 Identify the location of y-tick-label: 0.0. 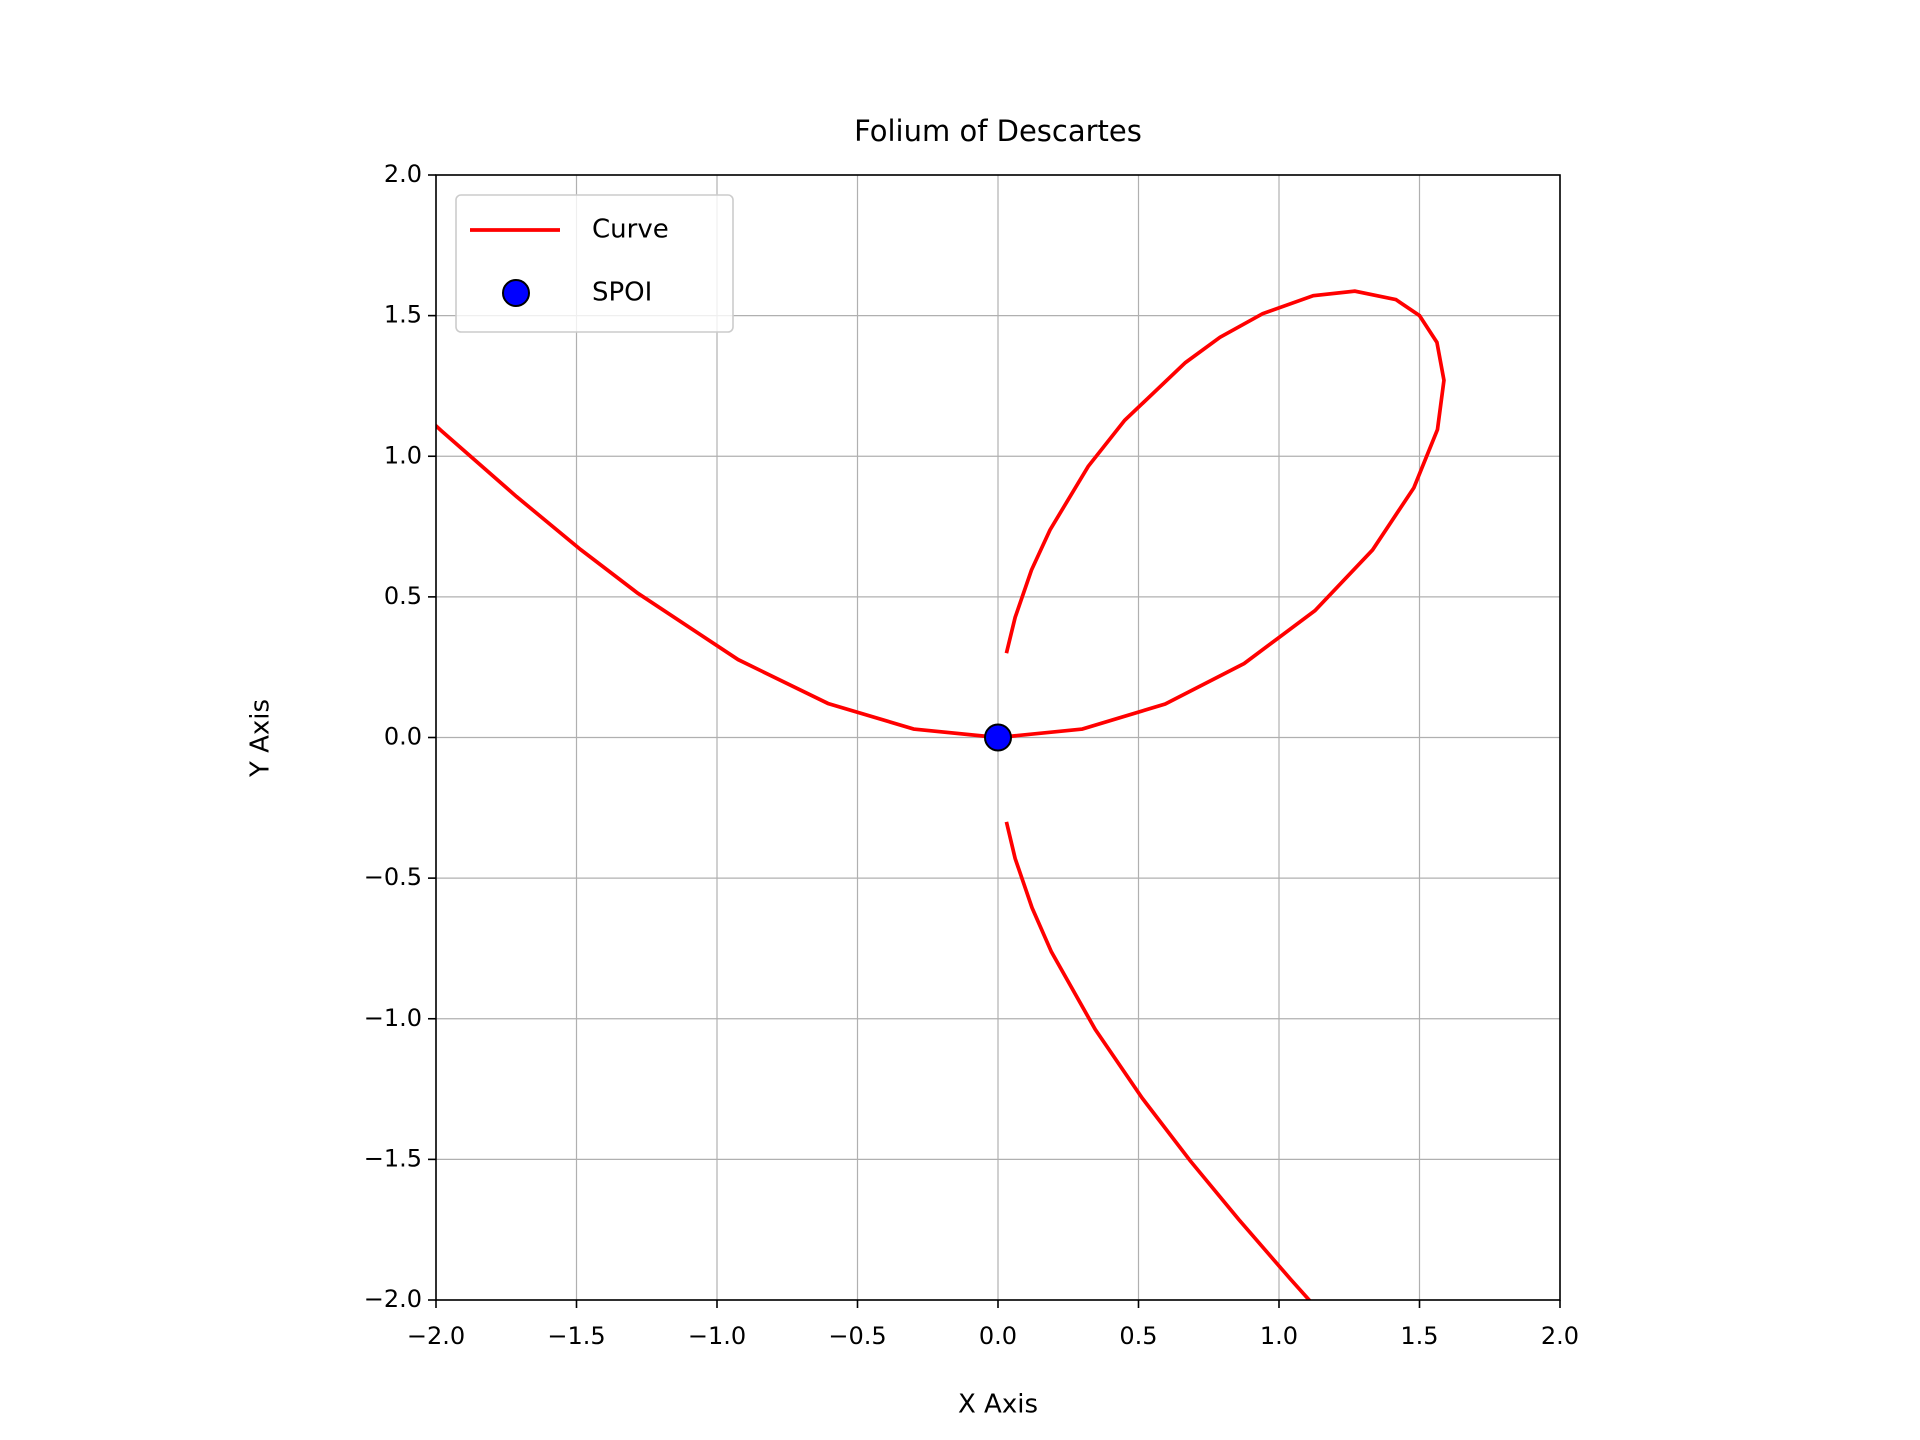
(403, 737).